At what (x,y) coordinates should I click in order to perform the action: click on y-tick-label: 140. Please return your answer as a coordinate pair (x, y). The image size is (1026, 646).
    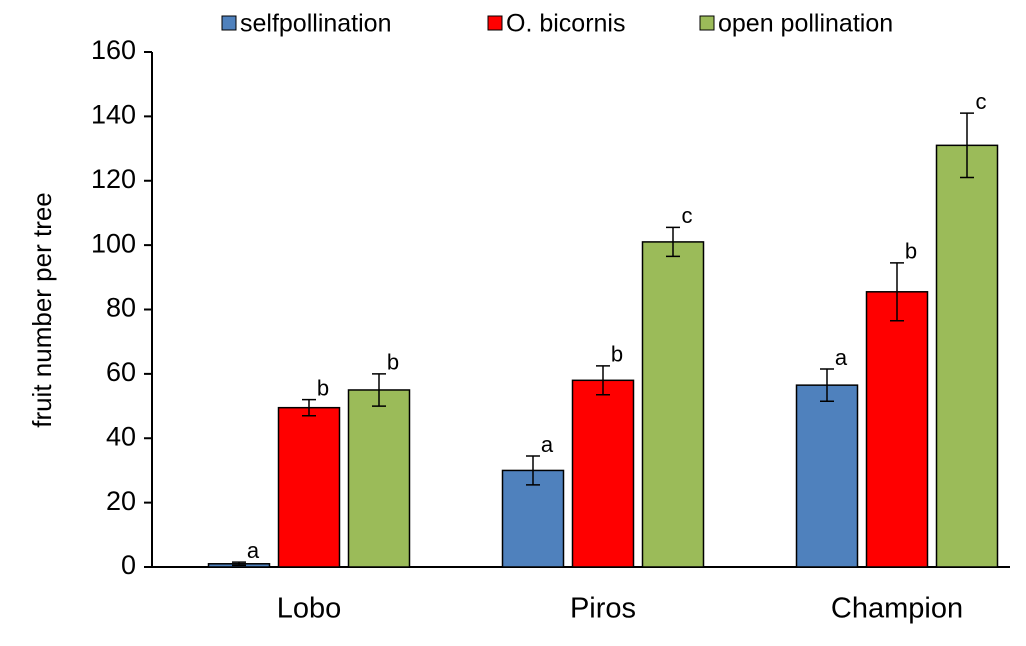
    Looking at the image, I should click on (113, 115).